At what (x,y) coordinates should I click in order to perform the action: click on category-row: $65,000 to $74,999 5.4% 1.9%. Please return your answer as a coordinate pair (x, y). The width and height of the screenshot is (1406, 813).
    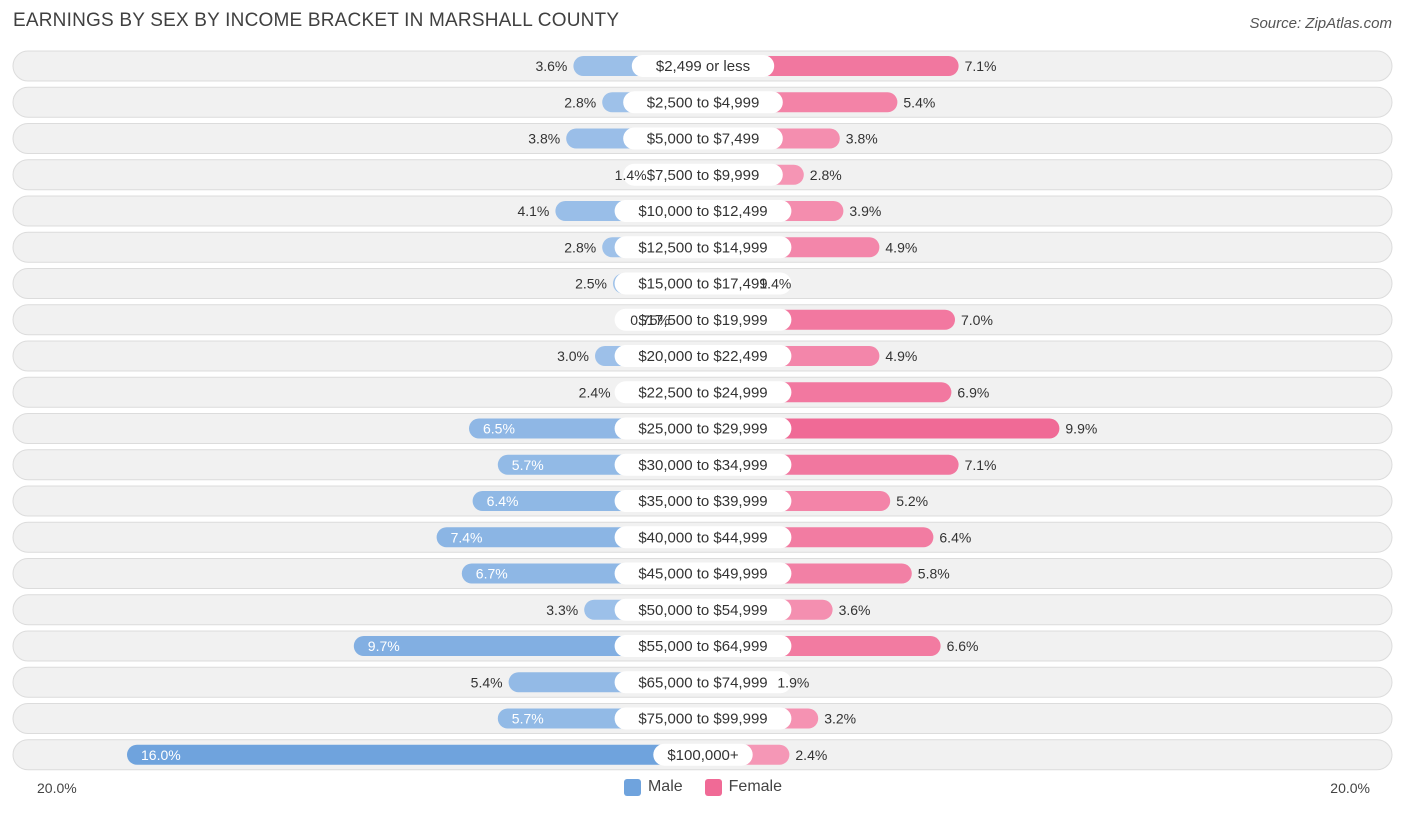
    Looking at the image, I should click on (702, 682).